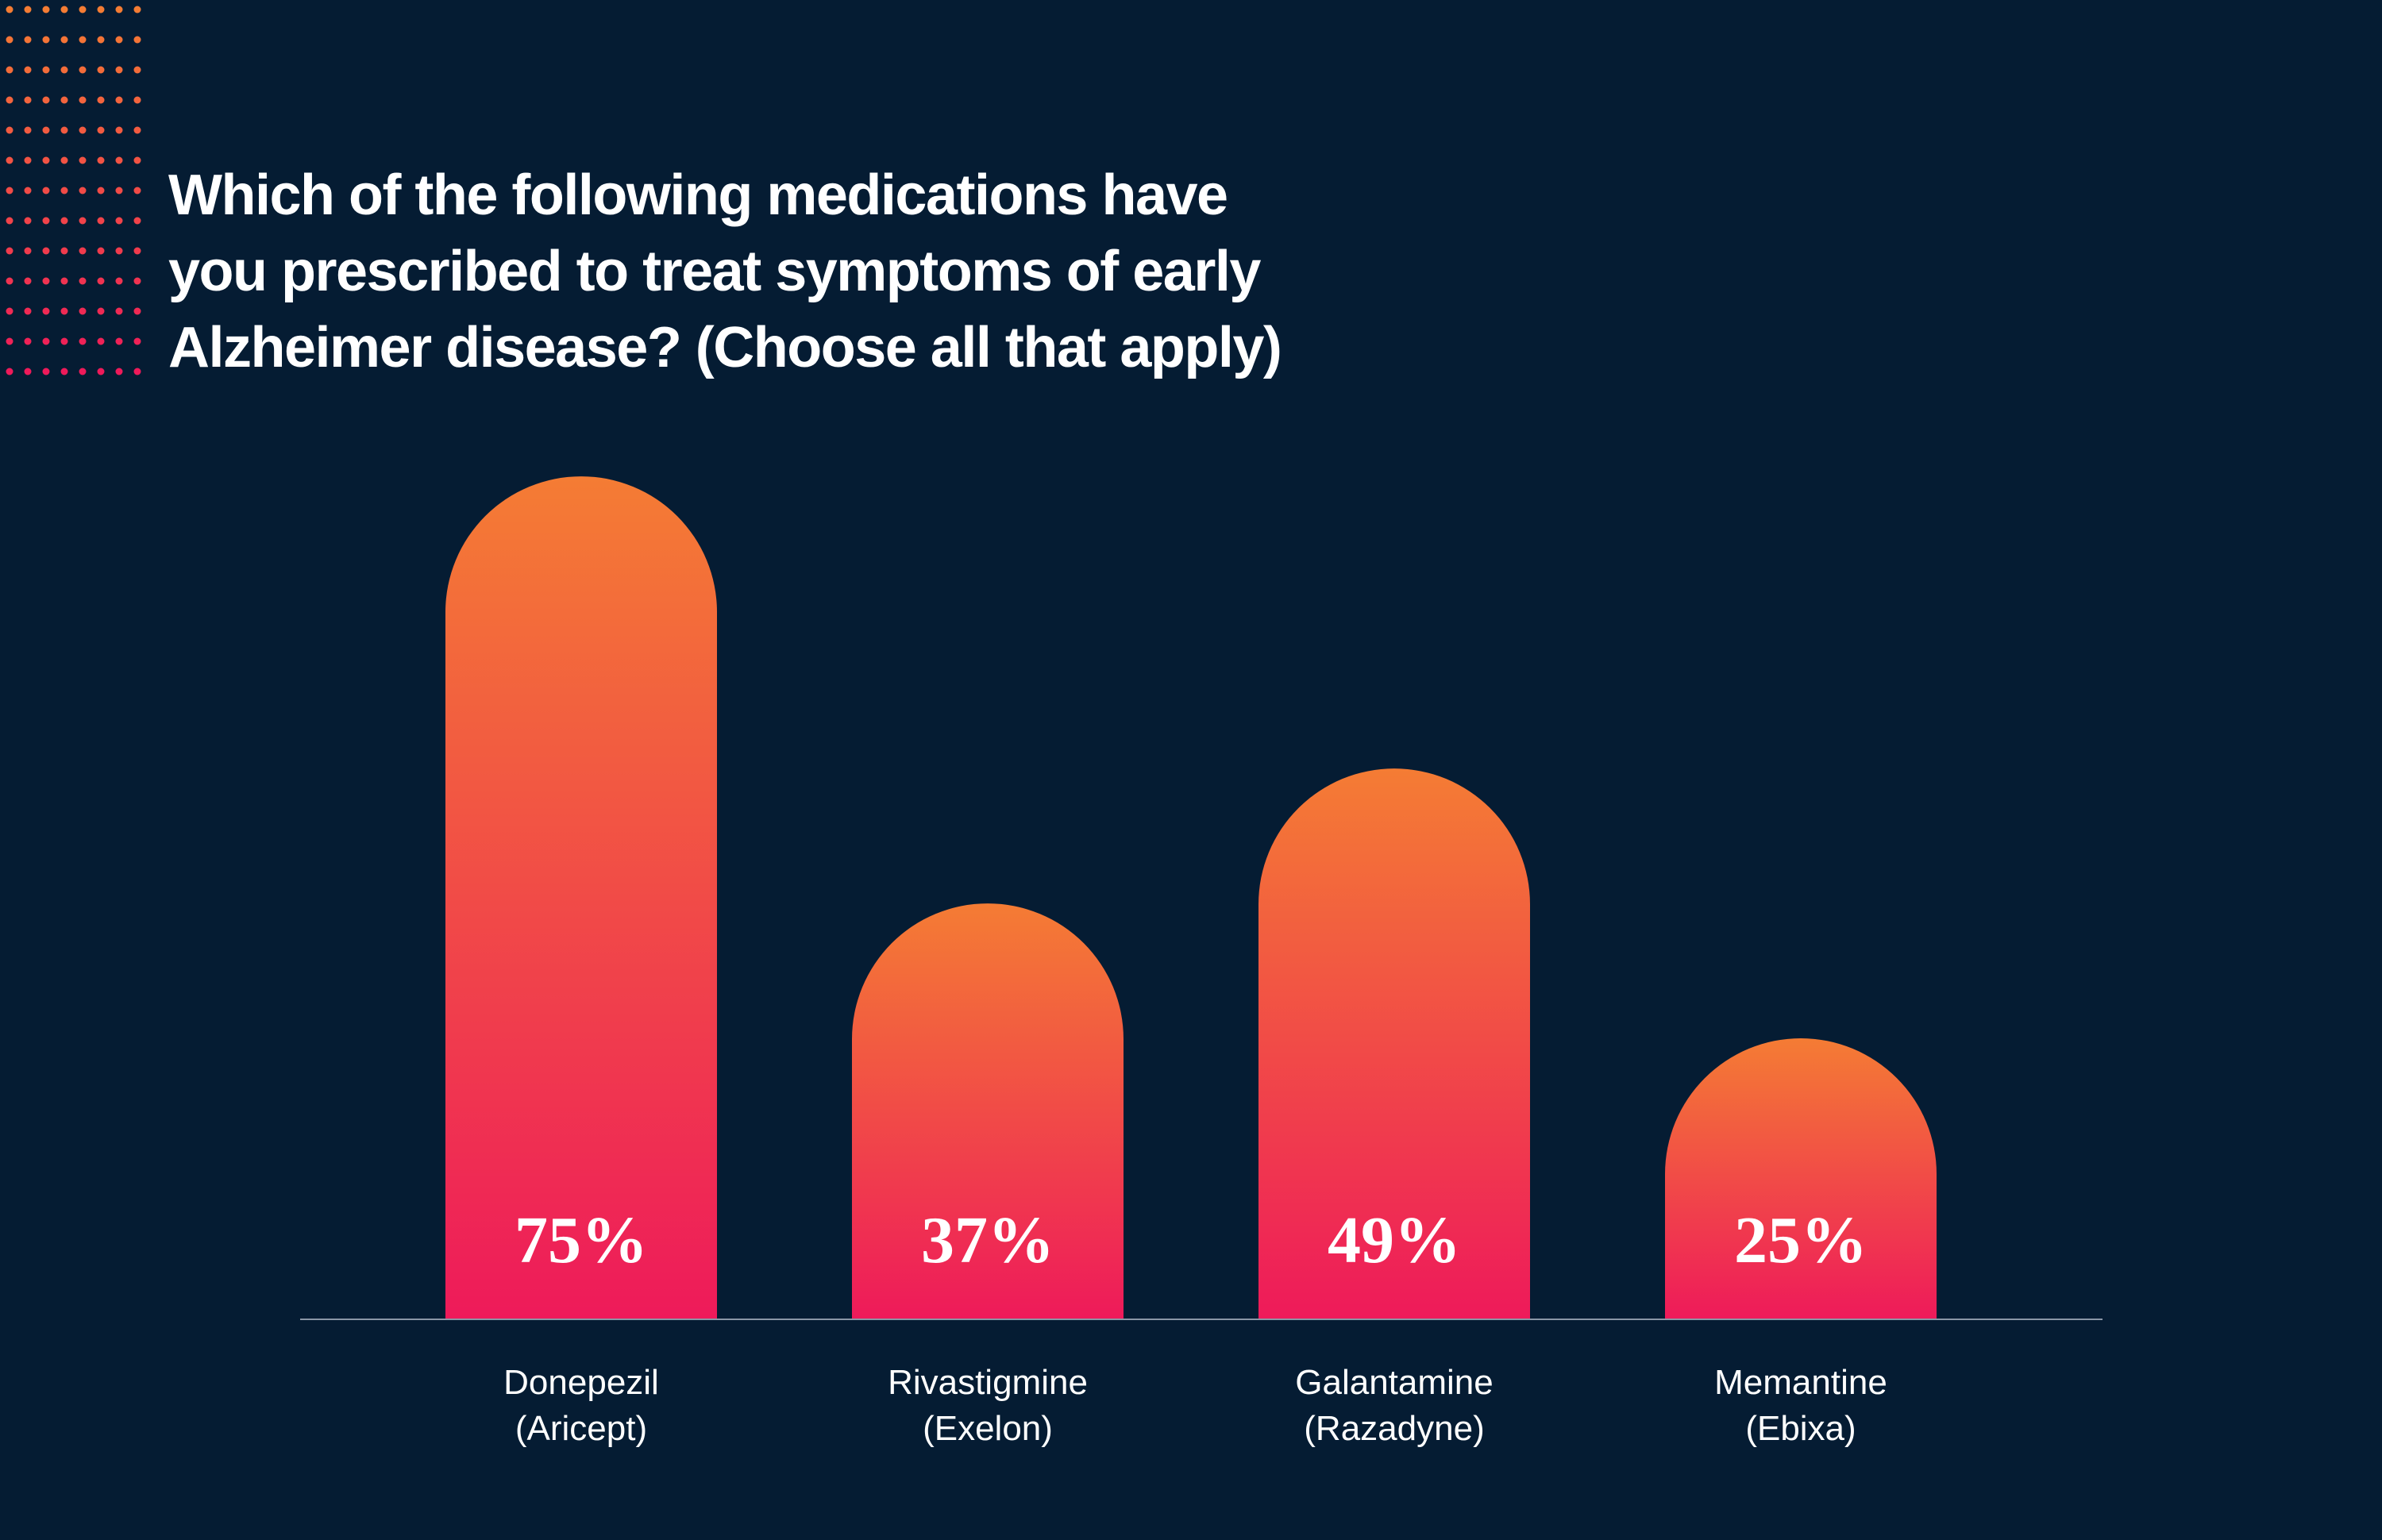 Image resolution: width=2382 pixels, height=1540 pixels. What do you see at coordinates (1394, 1240) in the screenshot?
I see `bar-value-label: 49%` at bounding box center [1394, 1240].